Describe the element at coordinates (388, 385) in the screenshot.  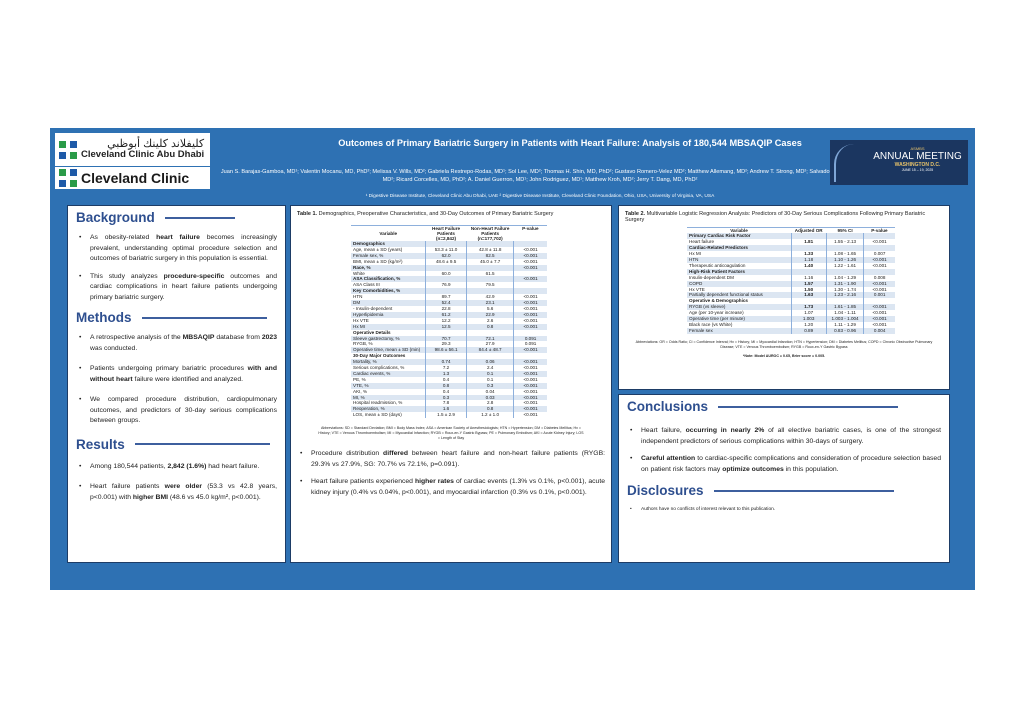
I see `table-cell: VTE, %` at that location.